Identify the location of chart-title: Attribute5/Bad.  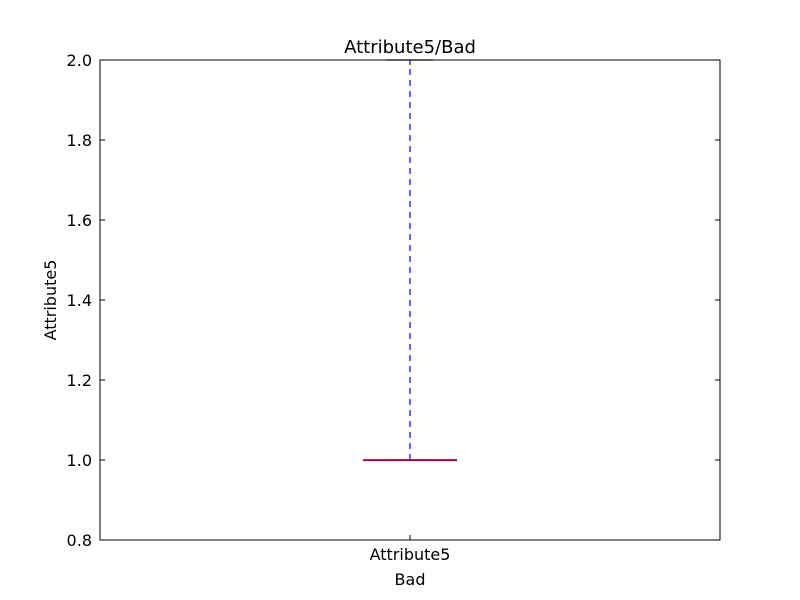
(410, 47).